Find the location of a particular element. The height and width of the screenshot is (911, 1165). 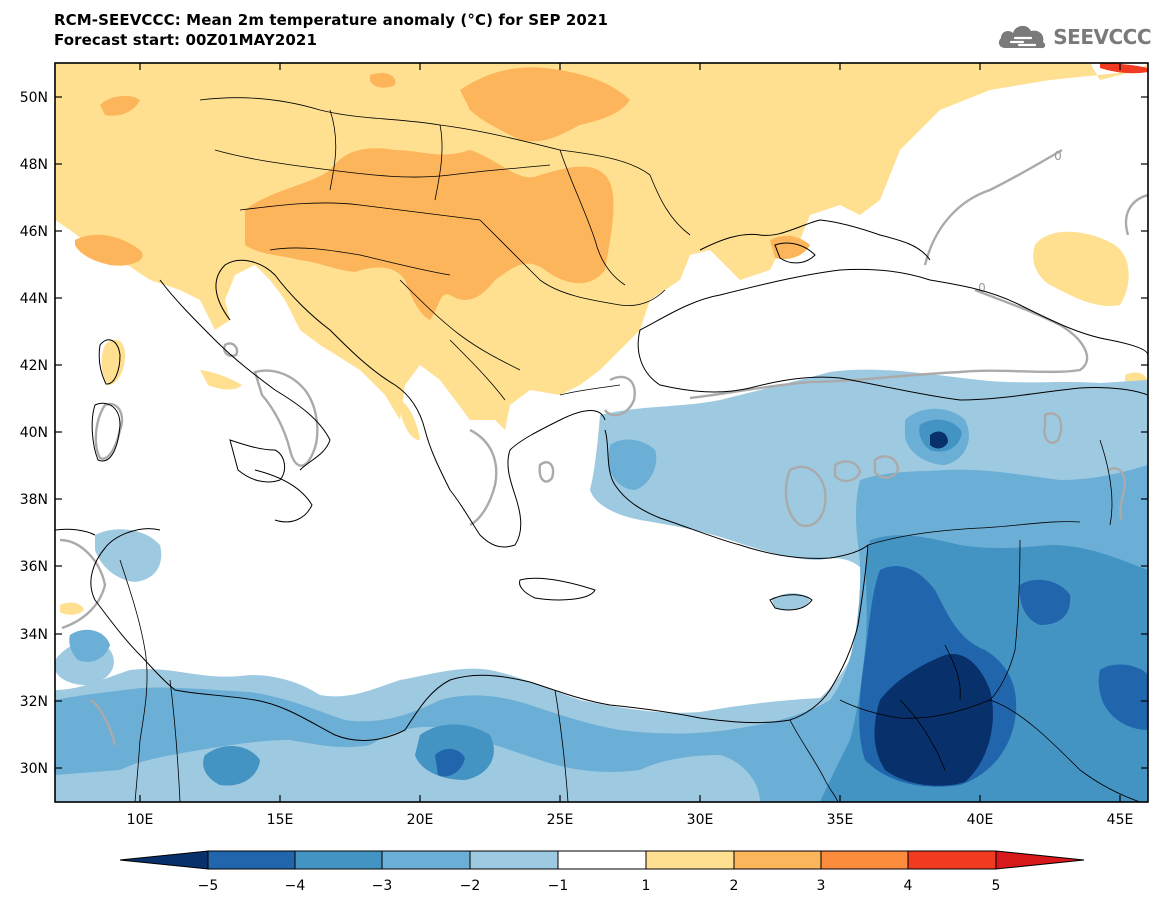

lat-tick-50n: 50N is located at coordinates (34, 98).